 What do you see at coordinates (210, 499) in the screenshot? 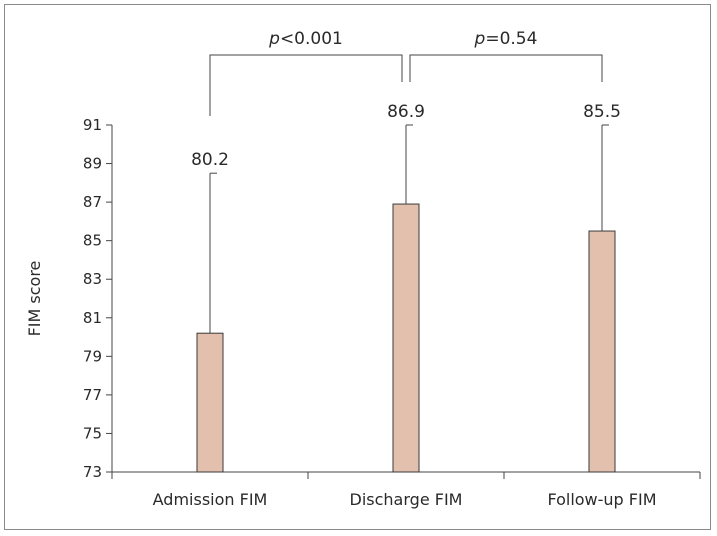
I see `x-tick-label: Admission FIM` at bounding box center [210, 499].